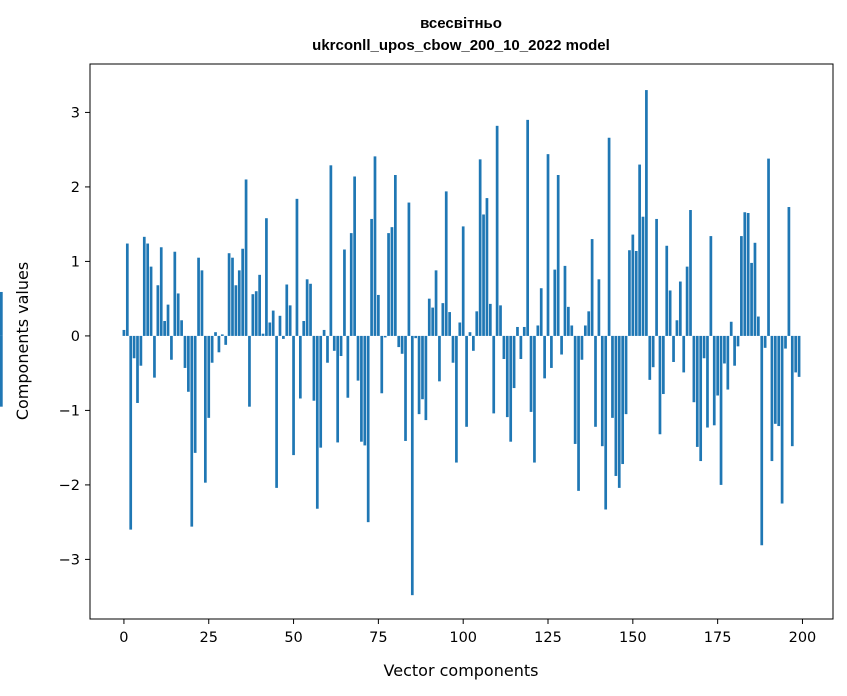  Describe the element at coordinates (69, 560) in the screenshot. I see `y-tick-label: −3` at that location.